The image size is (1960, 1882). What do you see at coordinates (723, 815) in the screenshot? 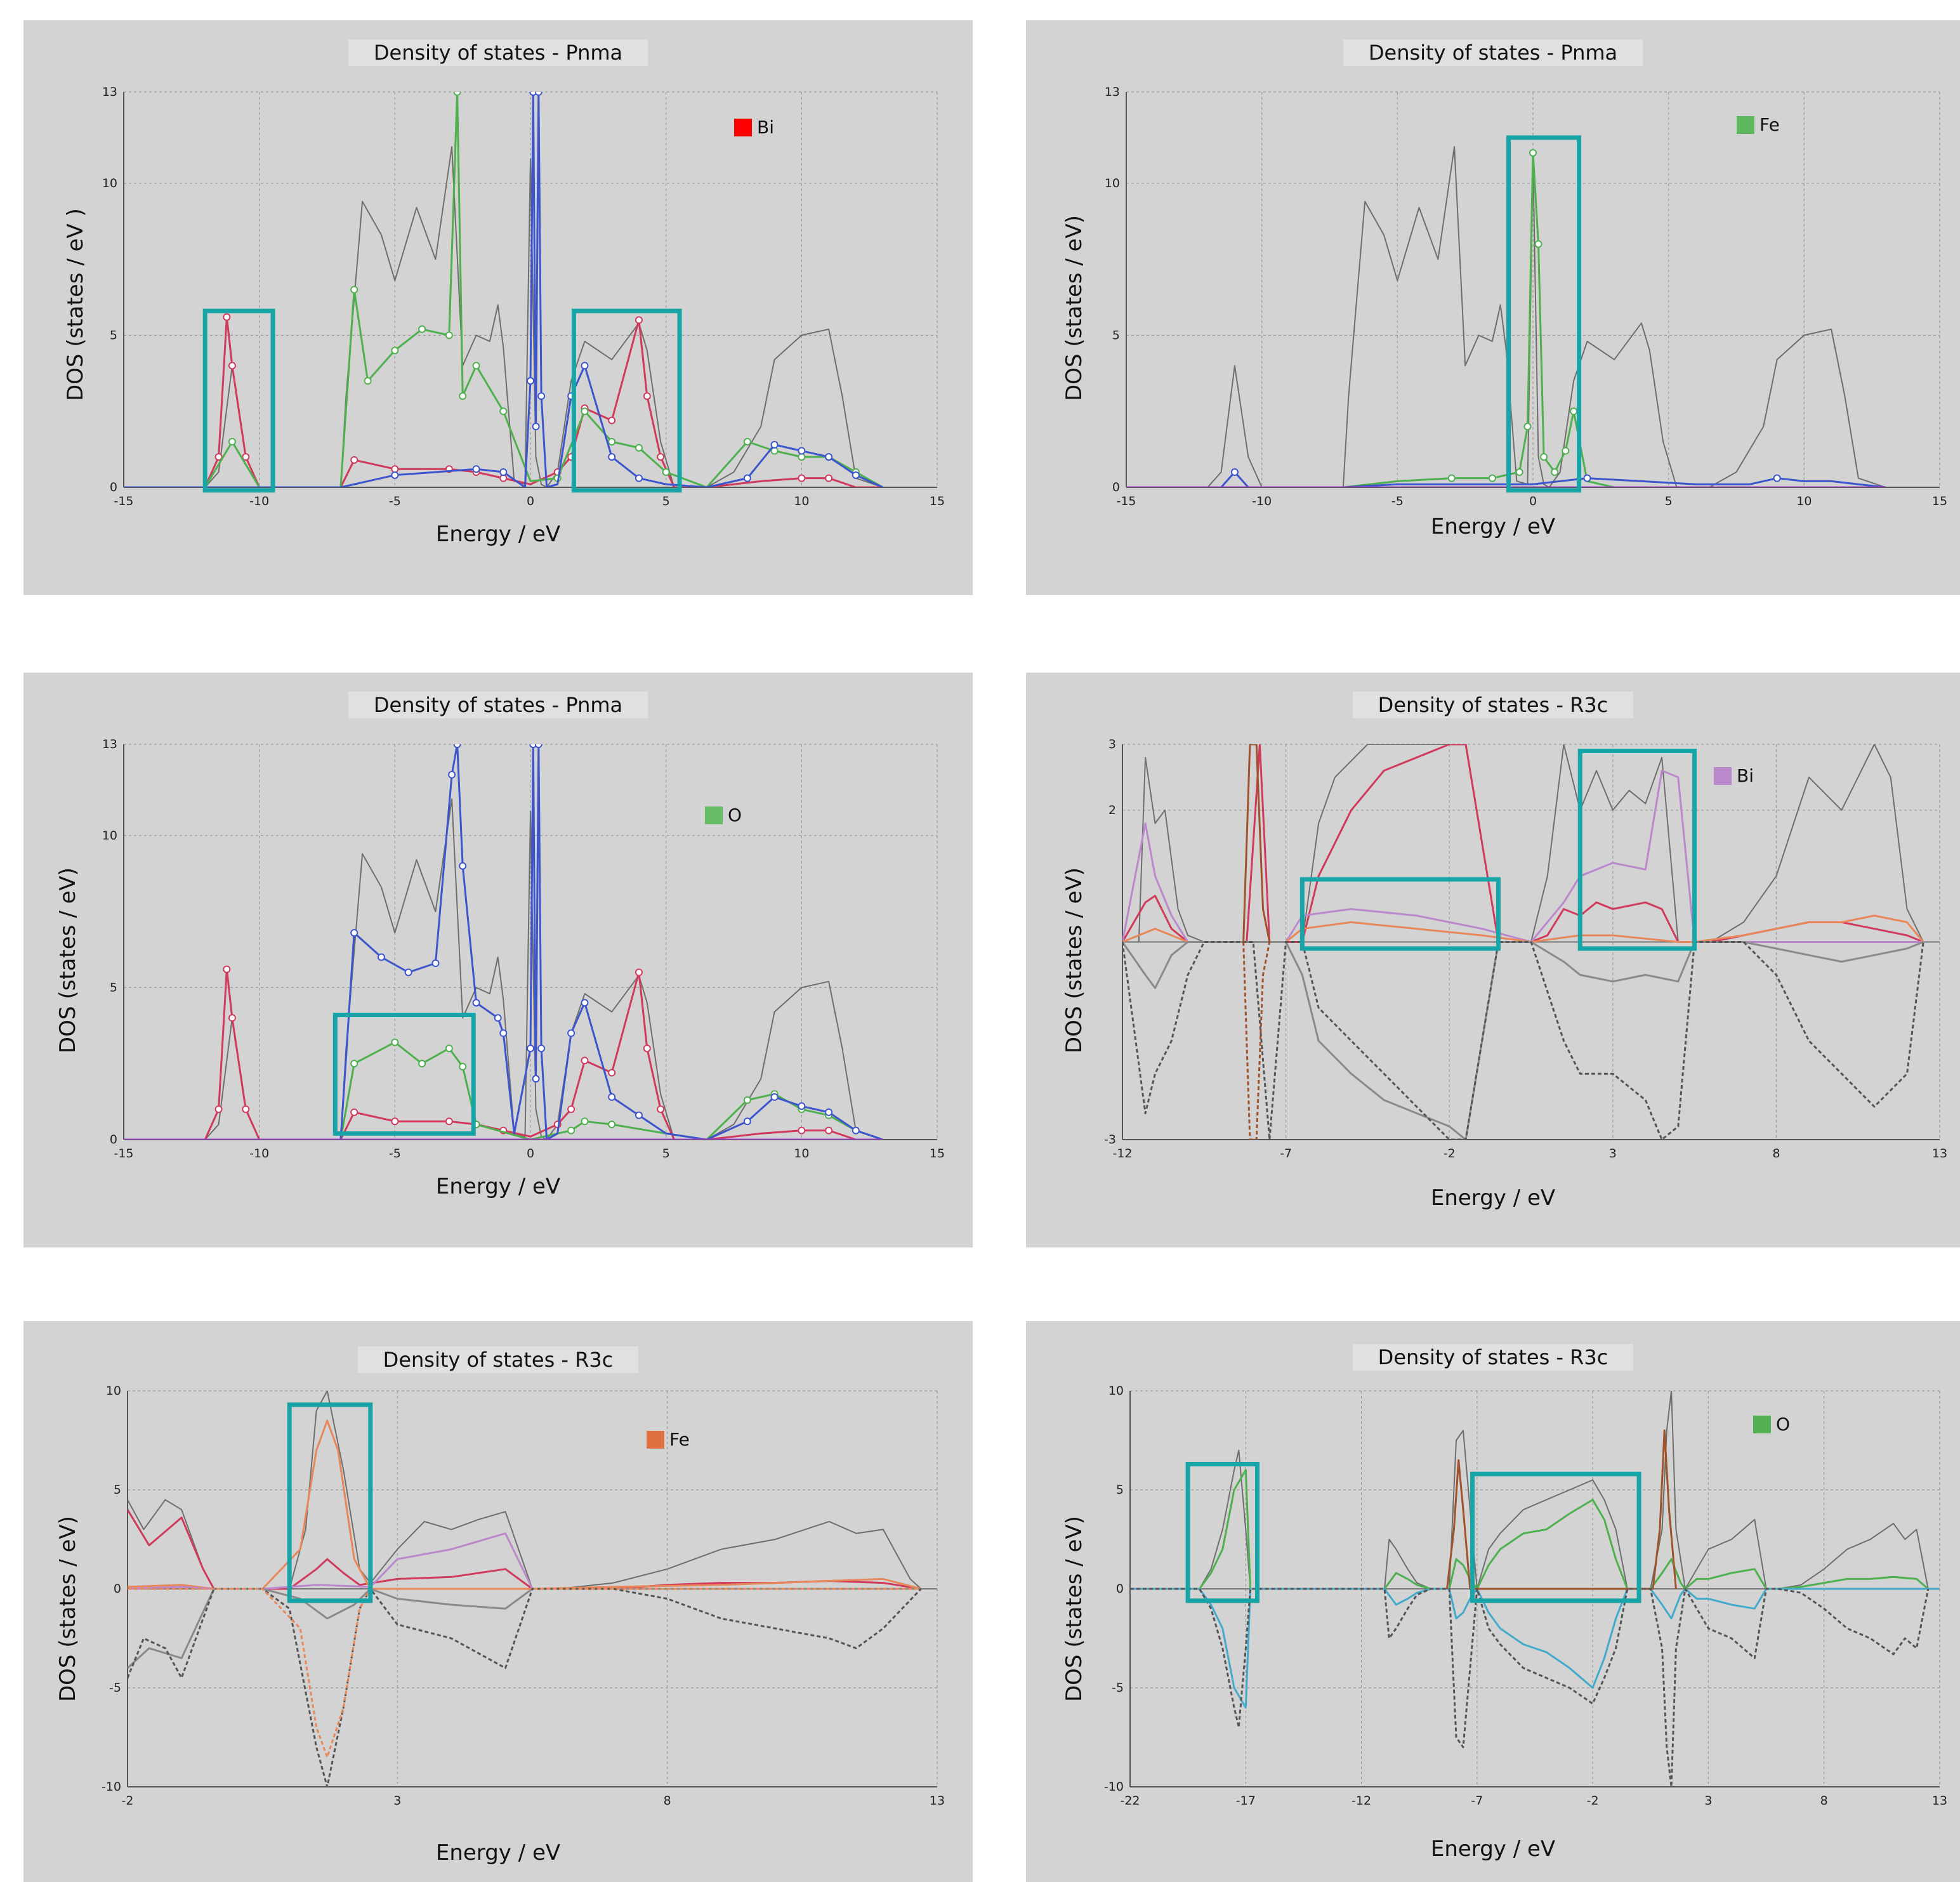
I see `legend: O` at bounding box center [723, 815].